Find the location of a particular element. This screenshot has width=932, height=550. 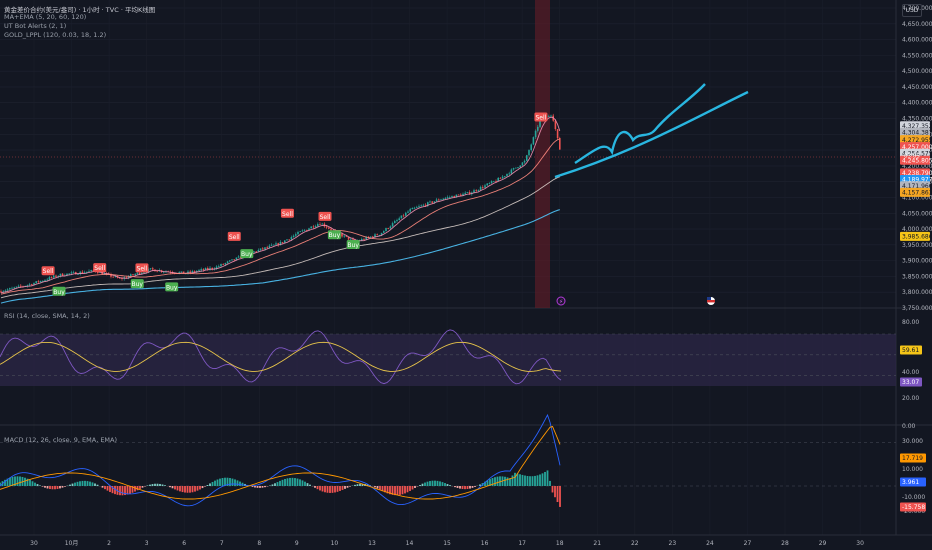

macd-label: MACD (12, 26, close, 9, EMA, EMA) is located at coordinates (61, 440).